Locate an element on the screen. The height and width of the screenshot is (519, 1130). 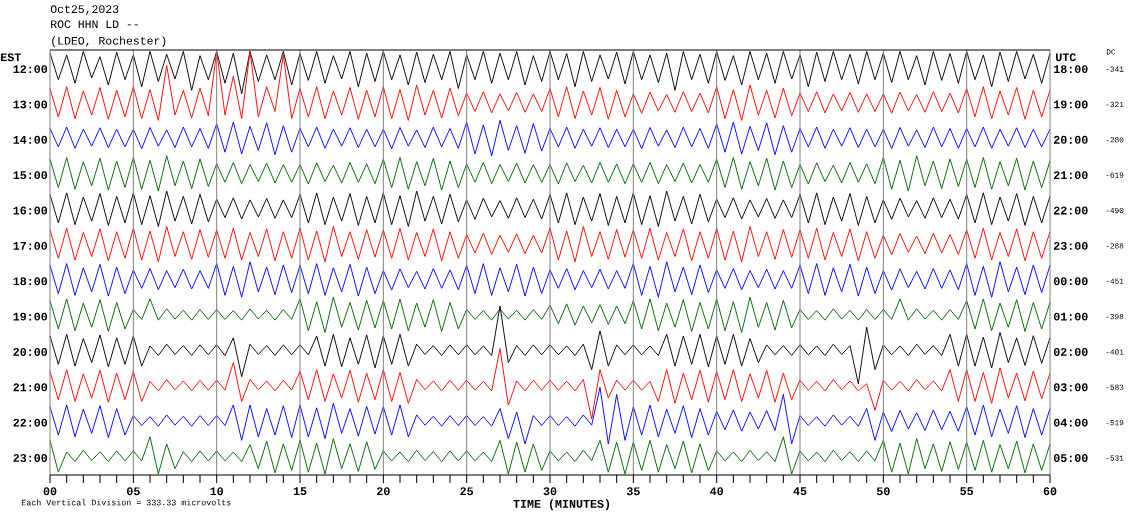
x-tick-label: 60 is located at coordinates (1050, 491).